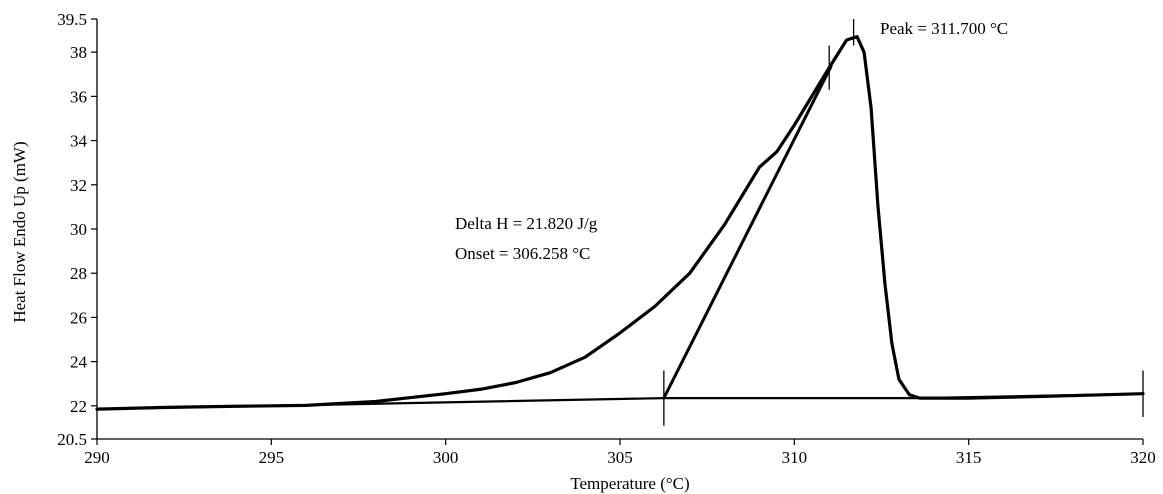 This screenshot has width=1163, height=494. Describe the element at coordinates (629, 483) in the screenshot. I see `x-axis-title: Temperature (°C)` at that location.